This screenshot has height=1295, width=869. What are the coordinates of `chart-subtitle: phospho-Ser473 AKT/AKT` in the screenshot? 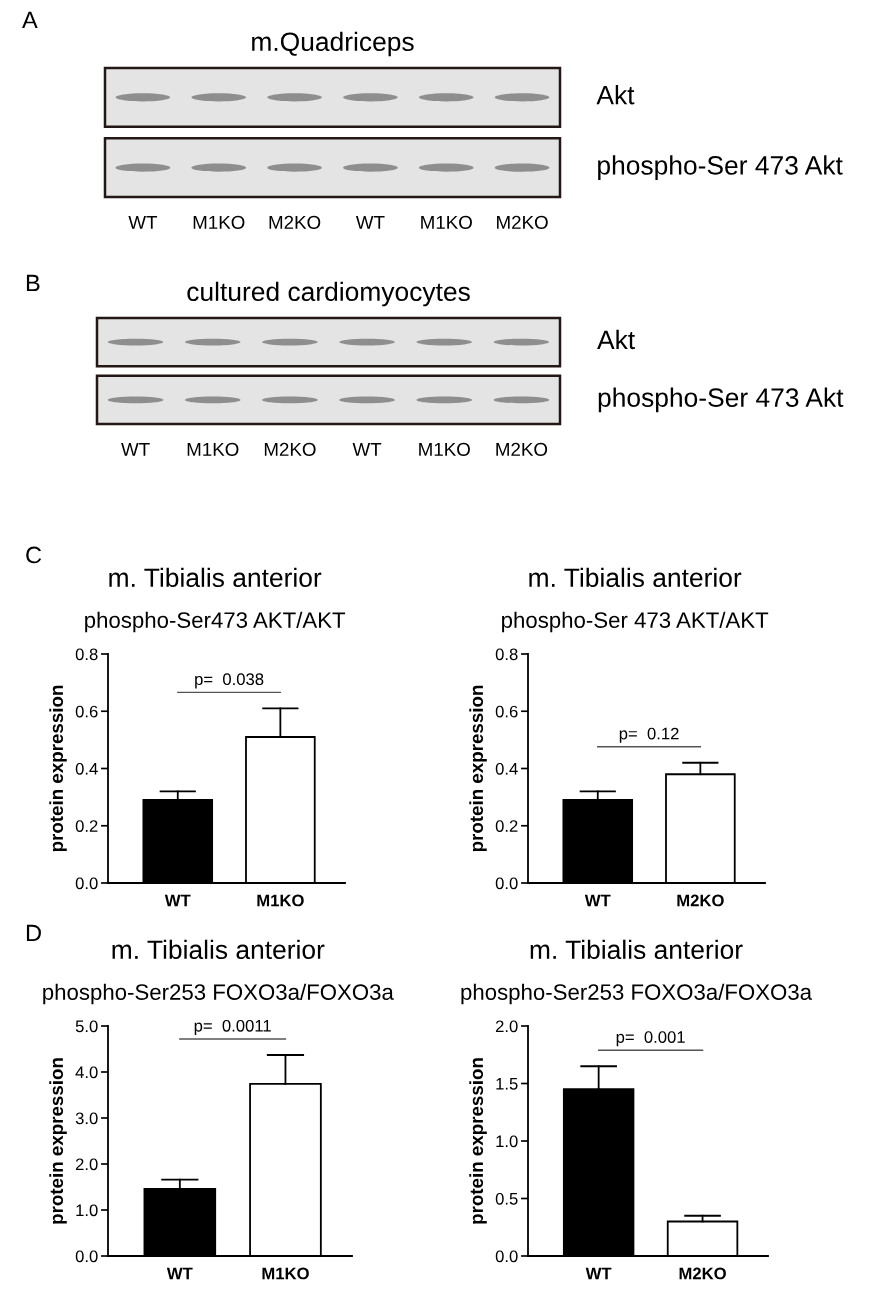 It's located at (215, 622).